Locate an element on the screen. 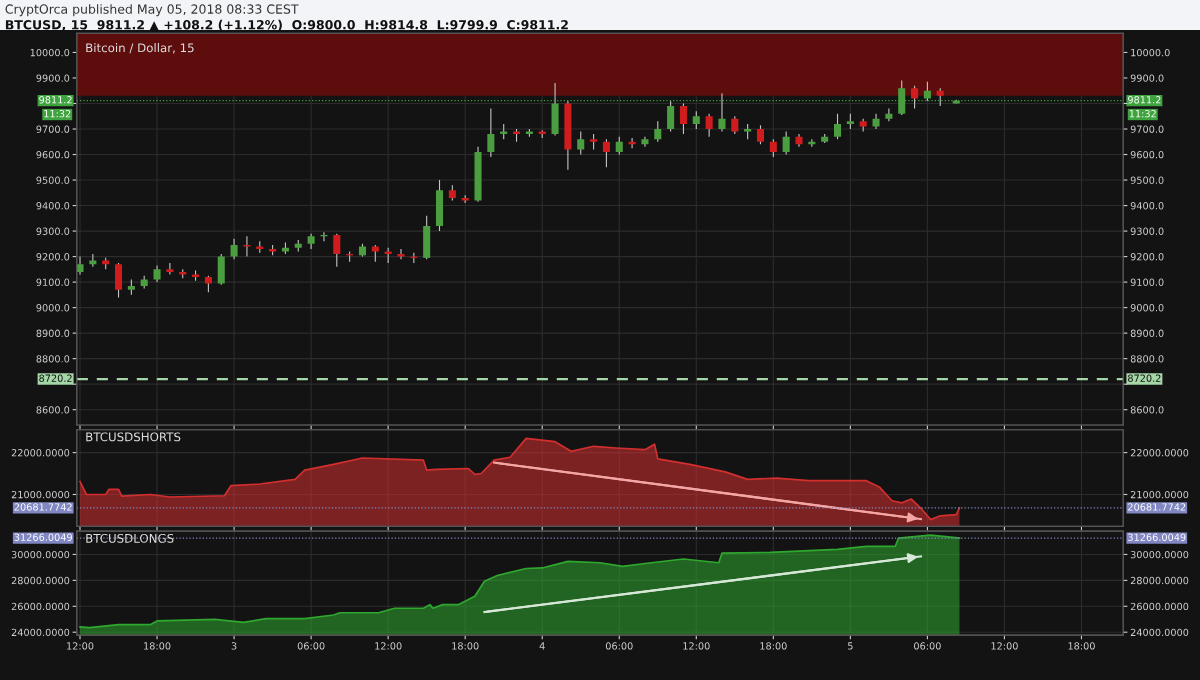 This screenshot has height=680, width=1200. y2-tick-label: 8900.0 is located at coordinates (1147, 333).